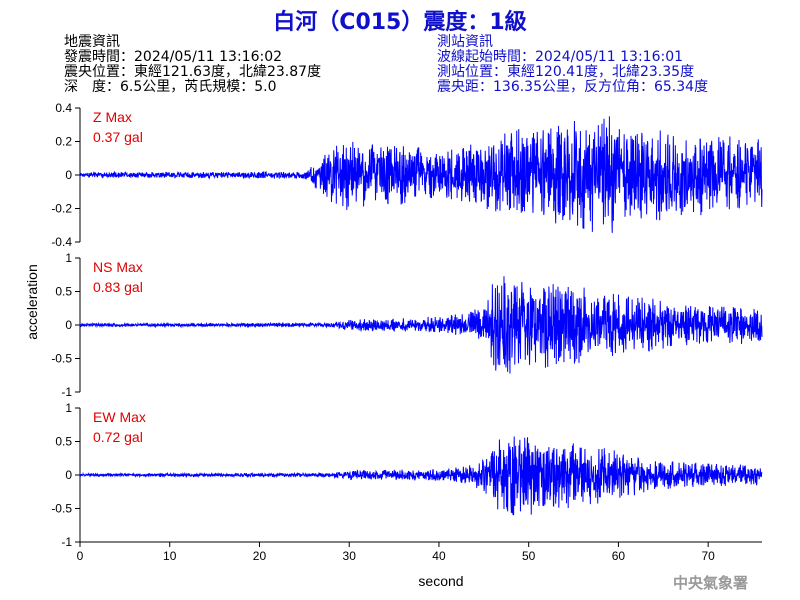 The image size is (800, 600). What do you see at coordinates (63, 142) in the screenshot?
I see `y-tick-label: 0.2` at bounding box center [63, 142].